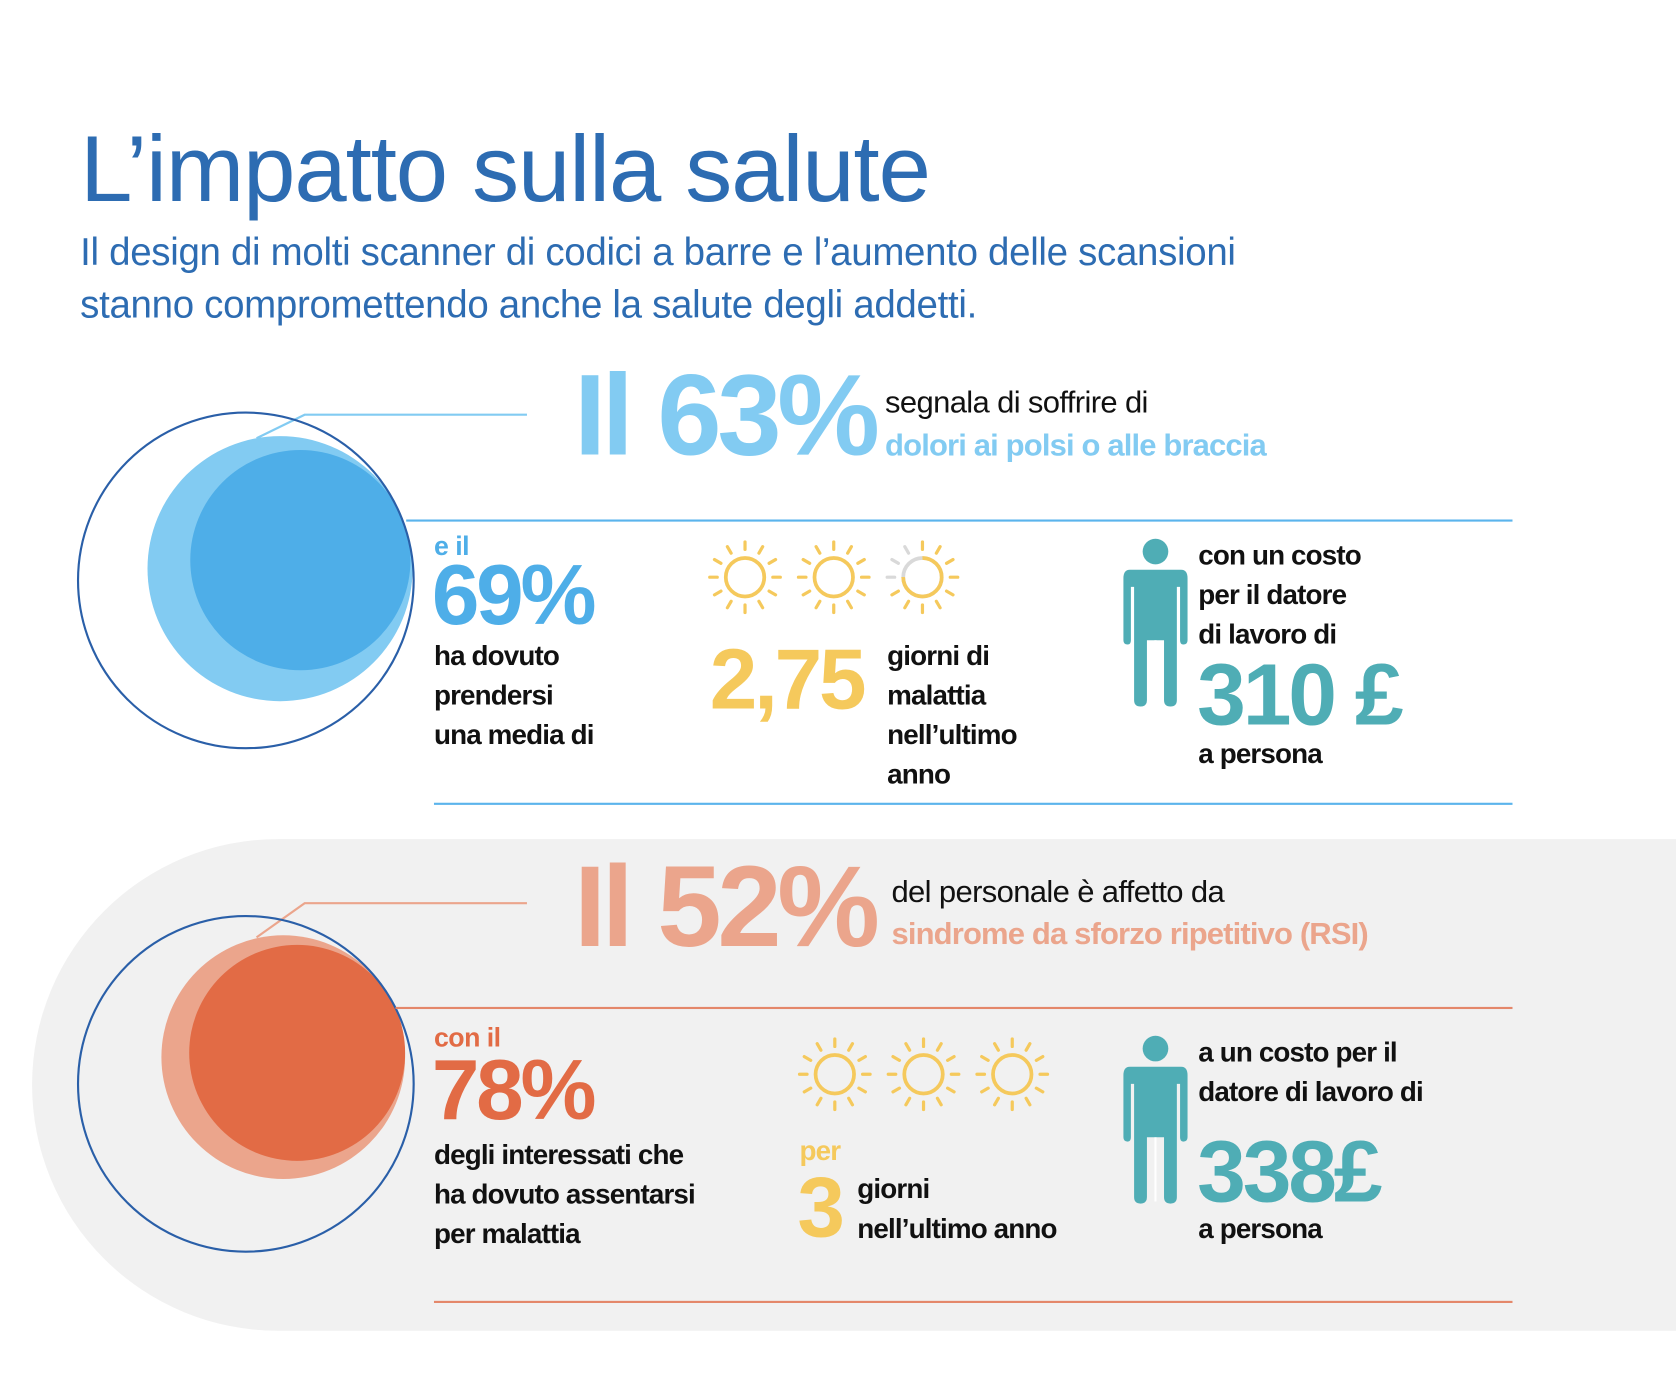  What do you see at coordinates (451, 546) in the screenshot?
I see `section1-intro: e il` at bounding box center [451, 546].